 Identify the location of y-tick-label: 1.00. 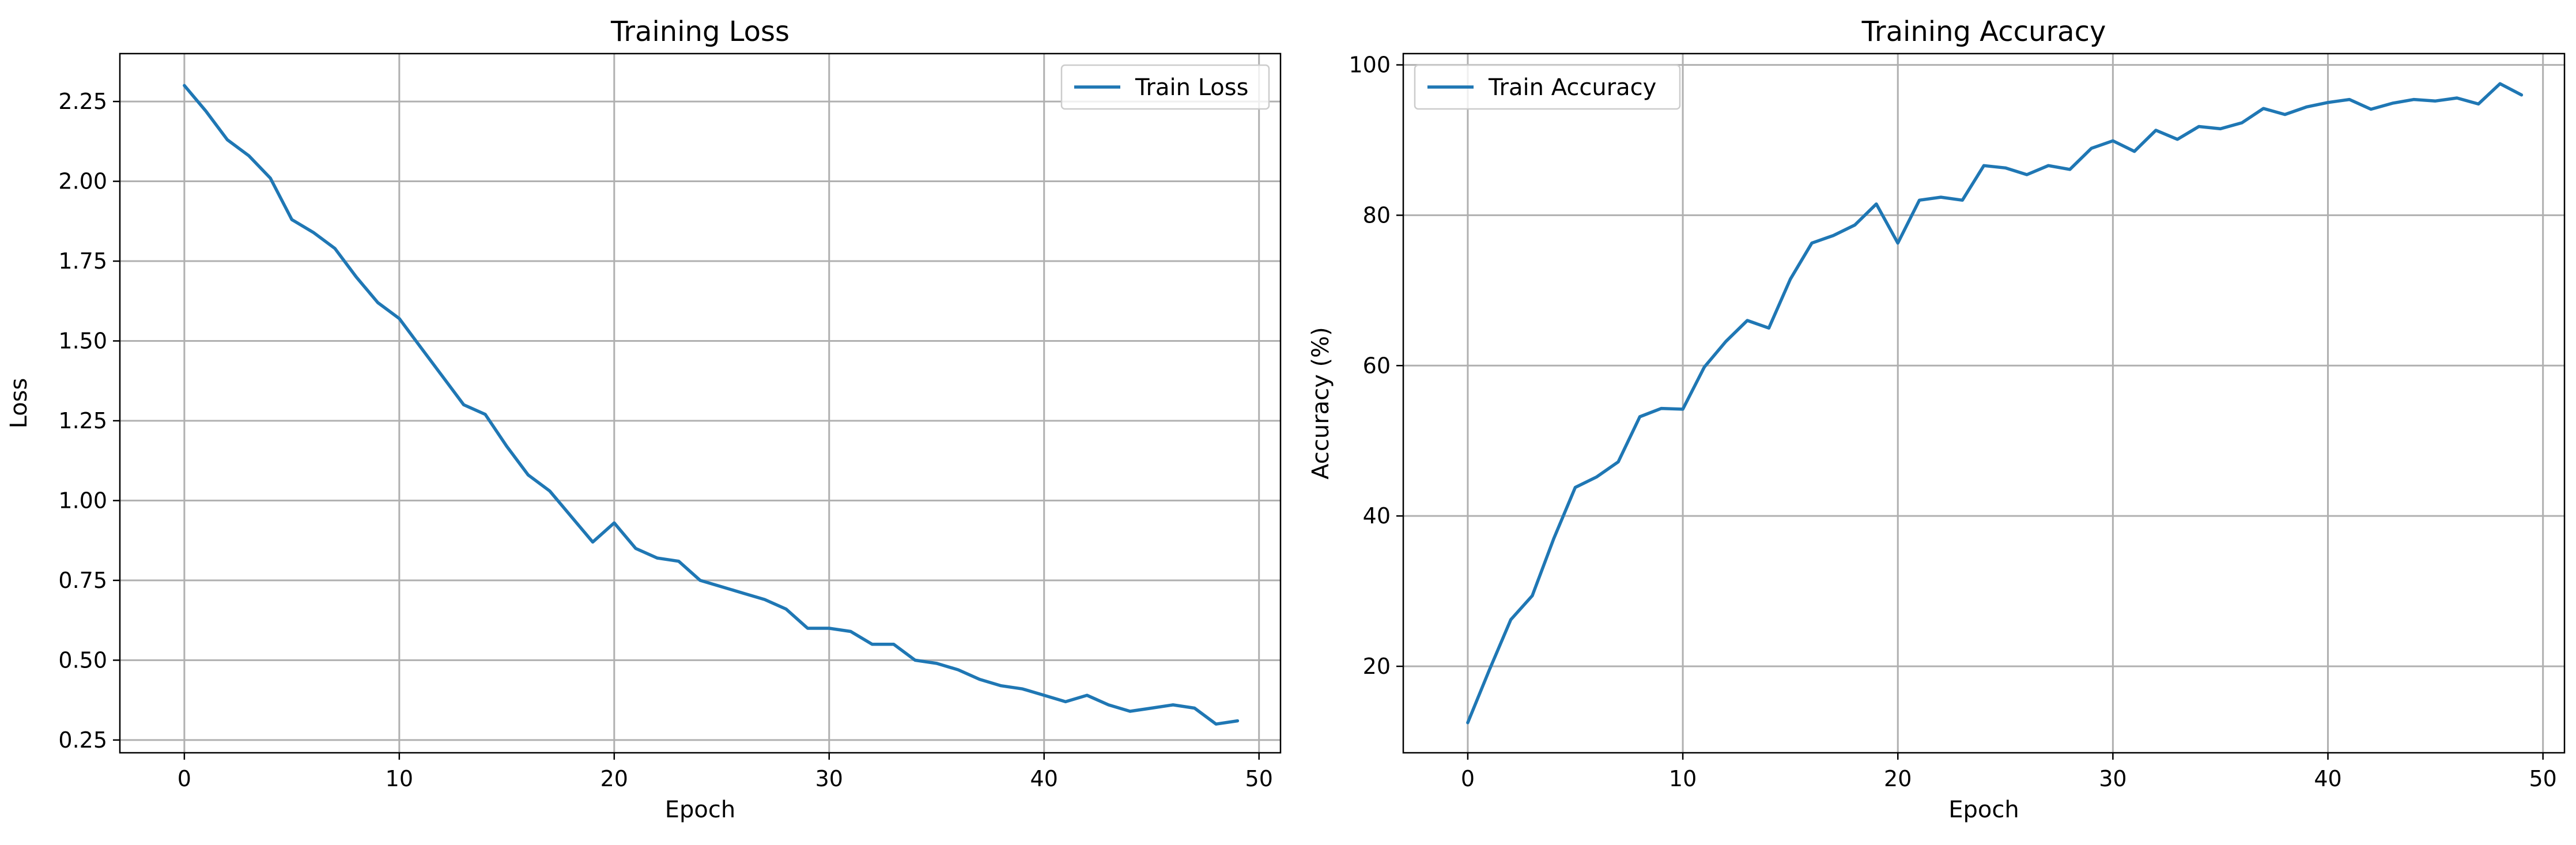
(82, 500).